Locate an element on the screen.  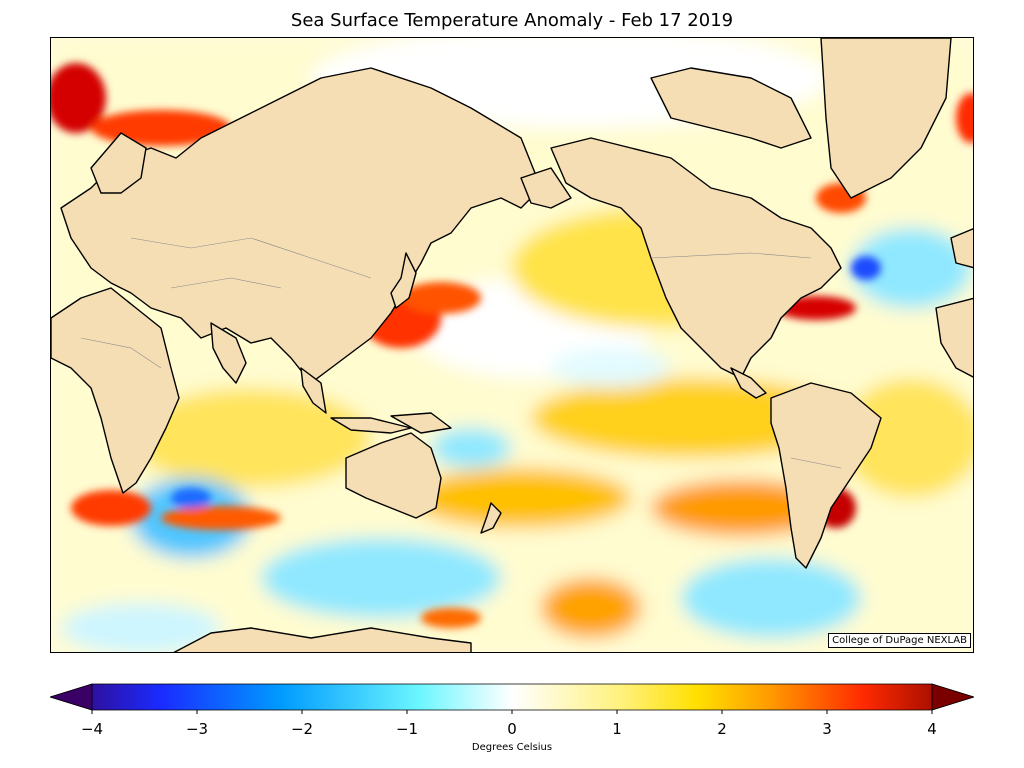
land-europe-east-edge is located at coordinates (961, 248).